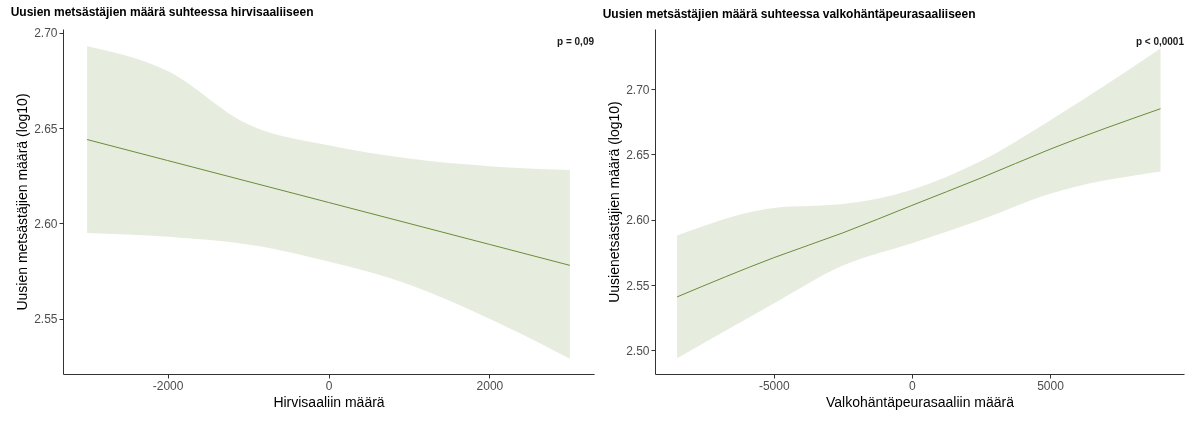  I want to click on annotation: p = 0,09, so click(576, 41).